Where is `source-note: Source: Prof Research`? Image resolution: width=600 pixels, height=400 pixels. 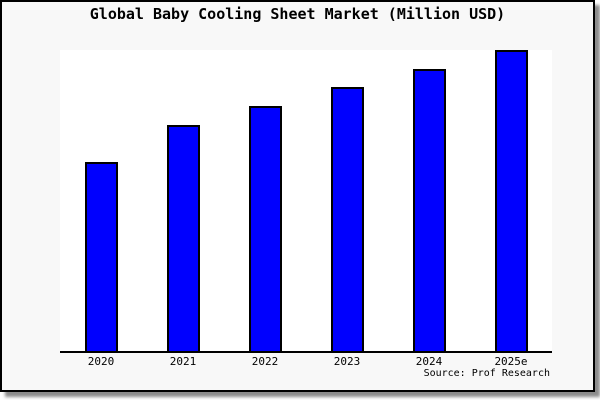
source-note: Source: Prof Research is located at coordinates (486, 373).